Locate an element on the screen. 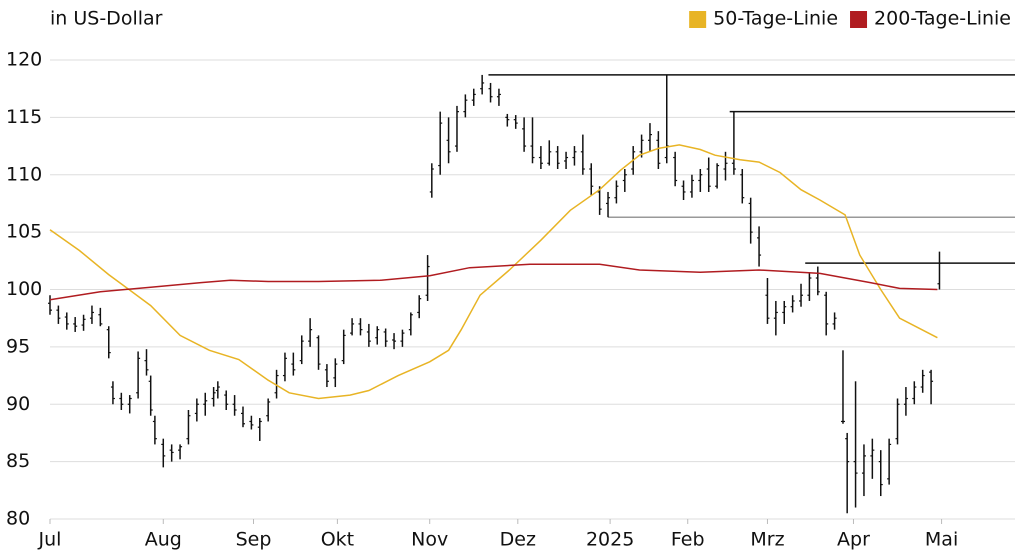 This screenshot has width=1024, height=560. x-tick-label: Feb is located at coordinates (688, 540).